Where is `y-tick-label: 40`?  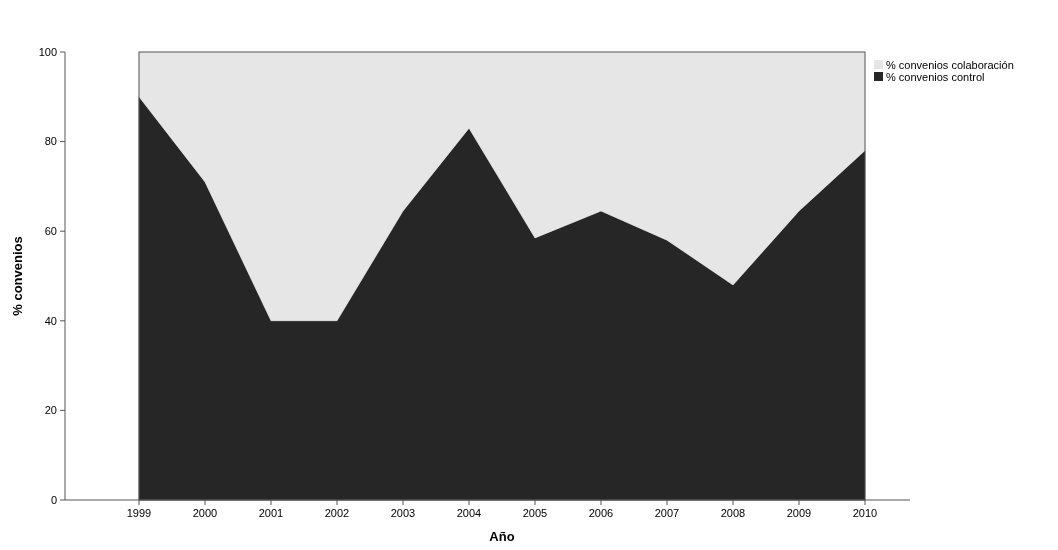
y-tick-label: 40 is located at coordinates (50, 320).